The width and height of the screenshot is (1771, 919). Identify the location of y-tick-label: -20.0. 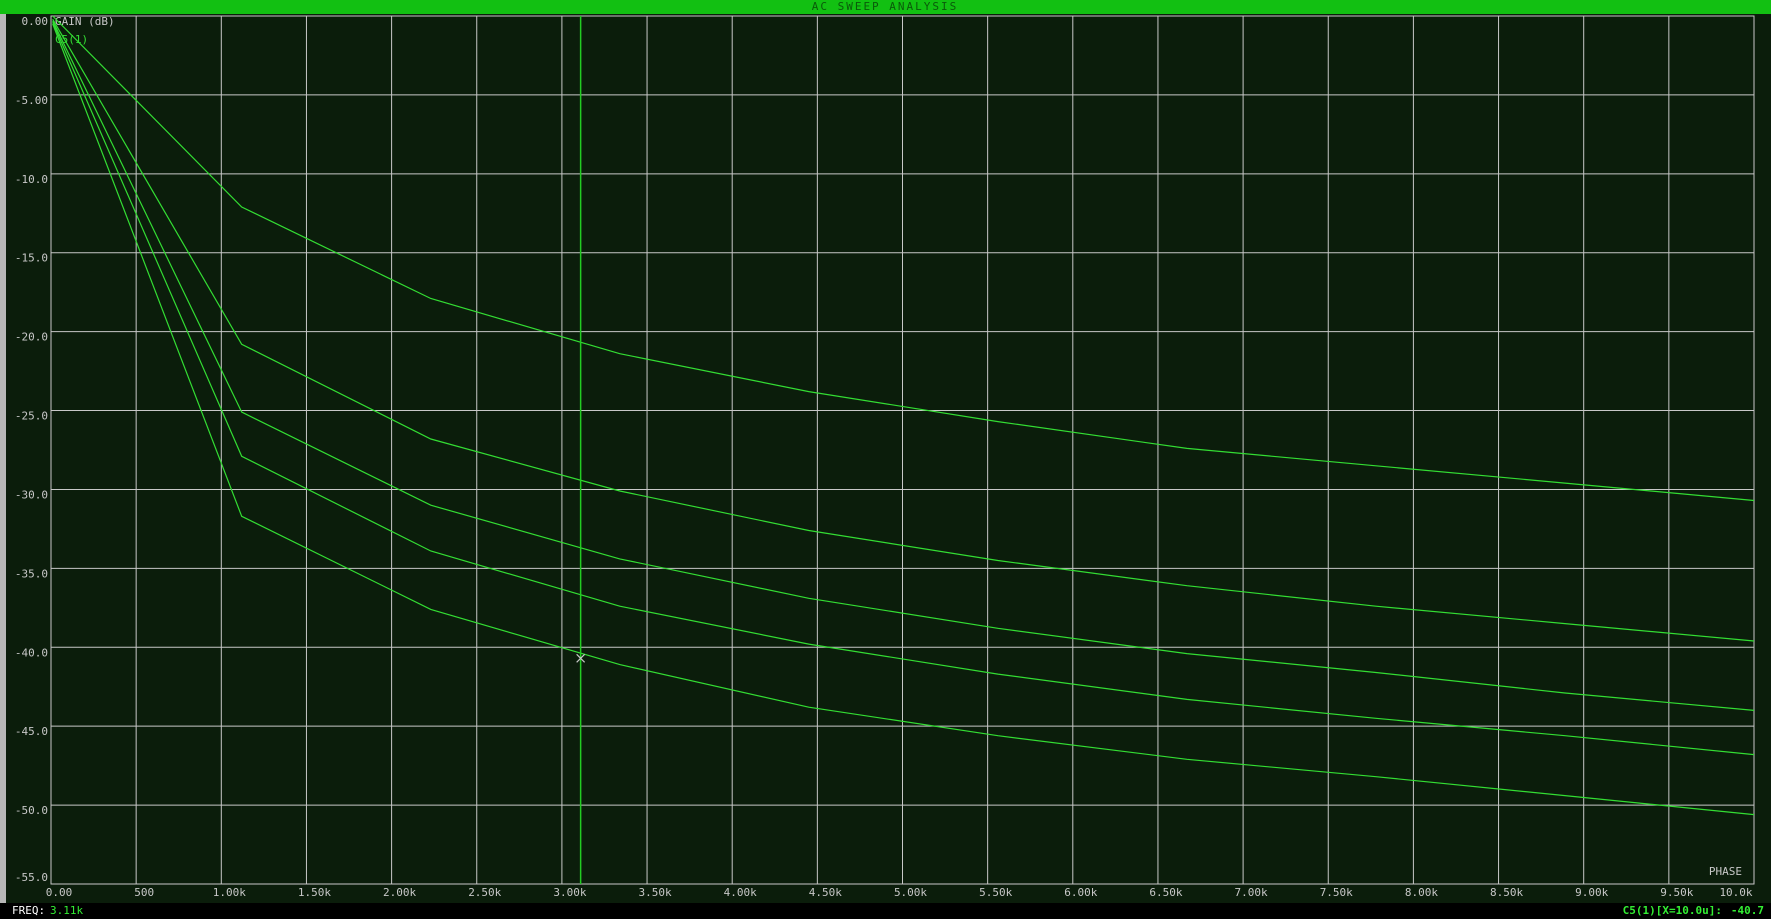
(31, 337).